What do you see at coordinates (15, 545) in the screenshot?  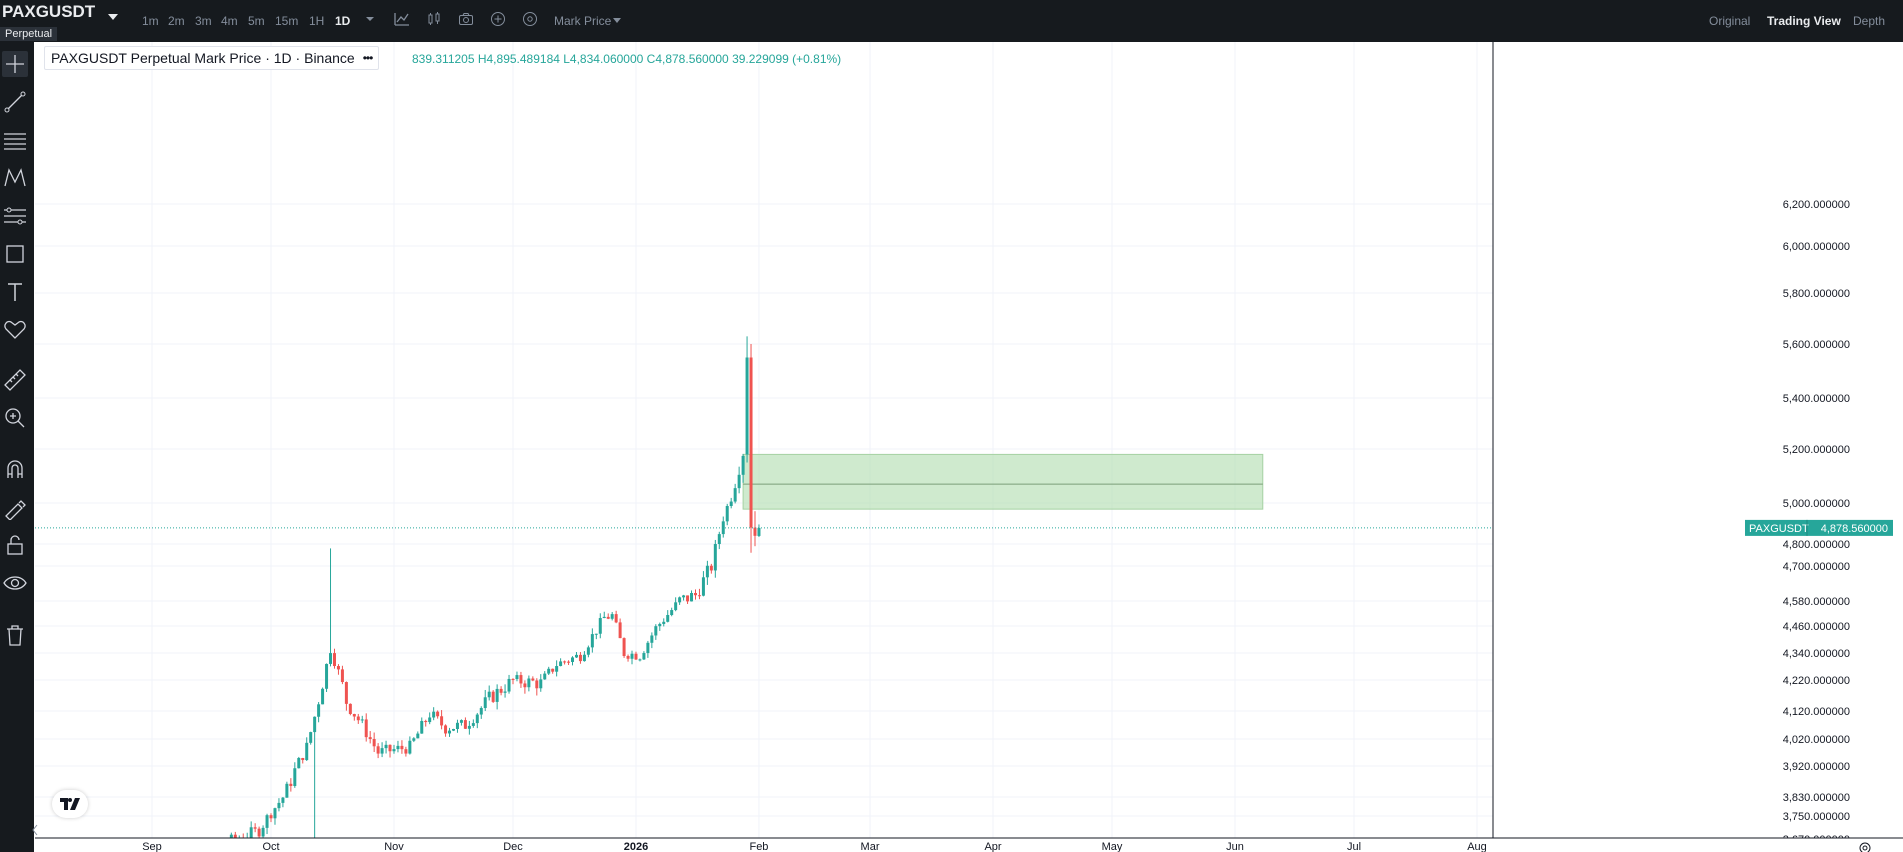 I see `lock-icon` at bounding box center [15, 545].